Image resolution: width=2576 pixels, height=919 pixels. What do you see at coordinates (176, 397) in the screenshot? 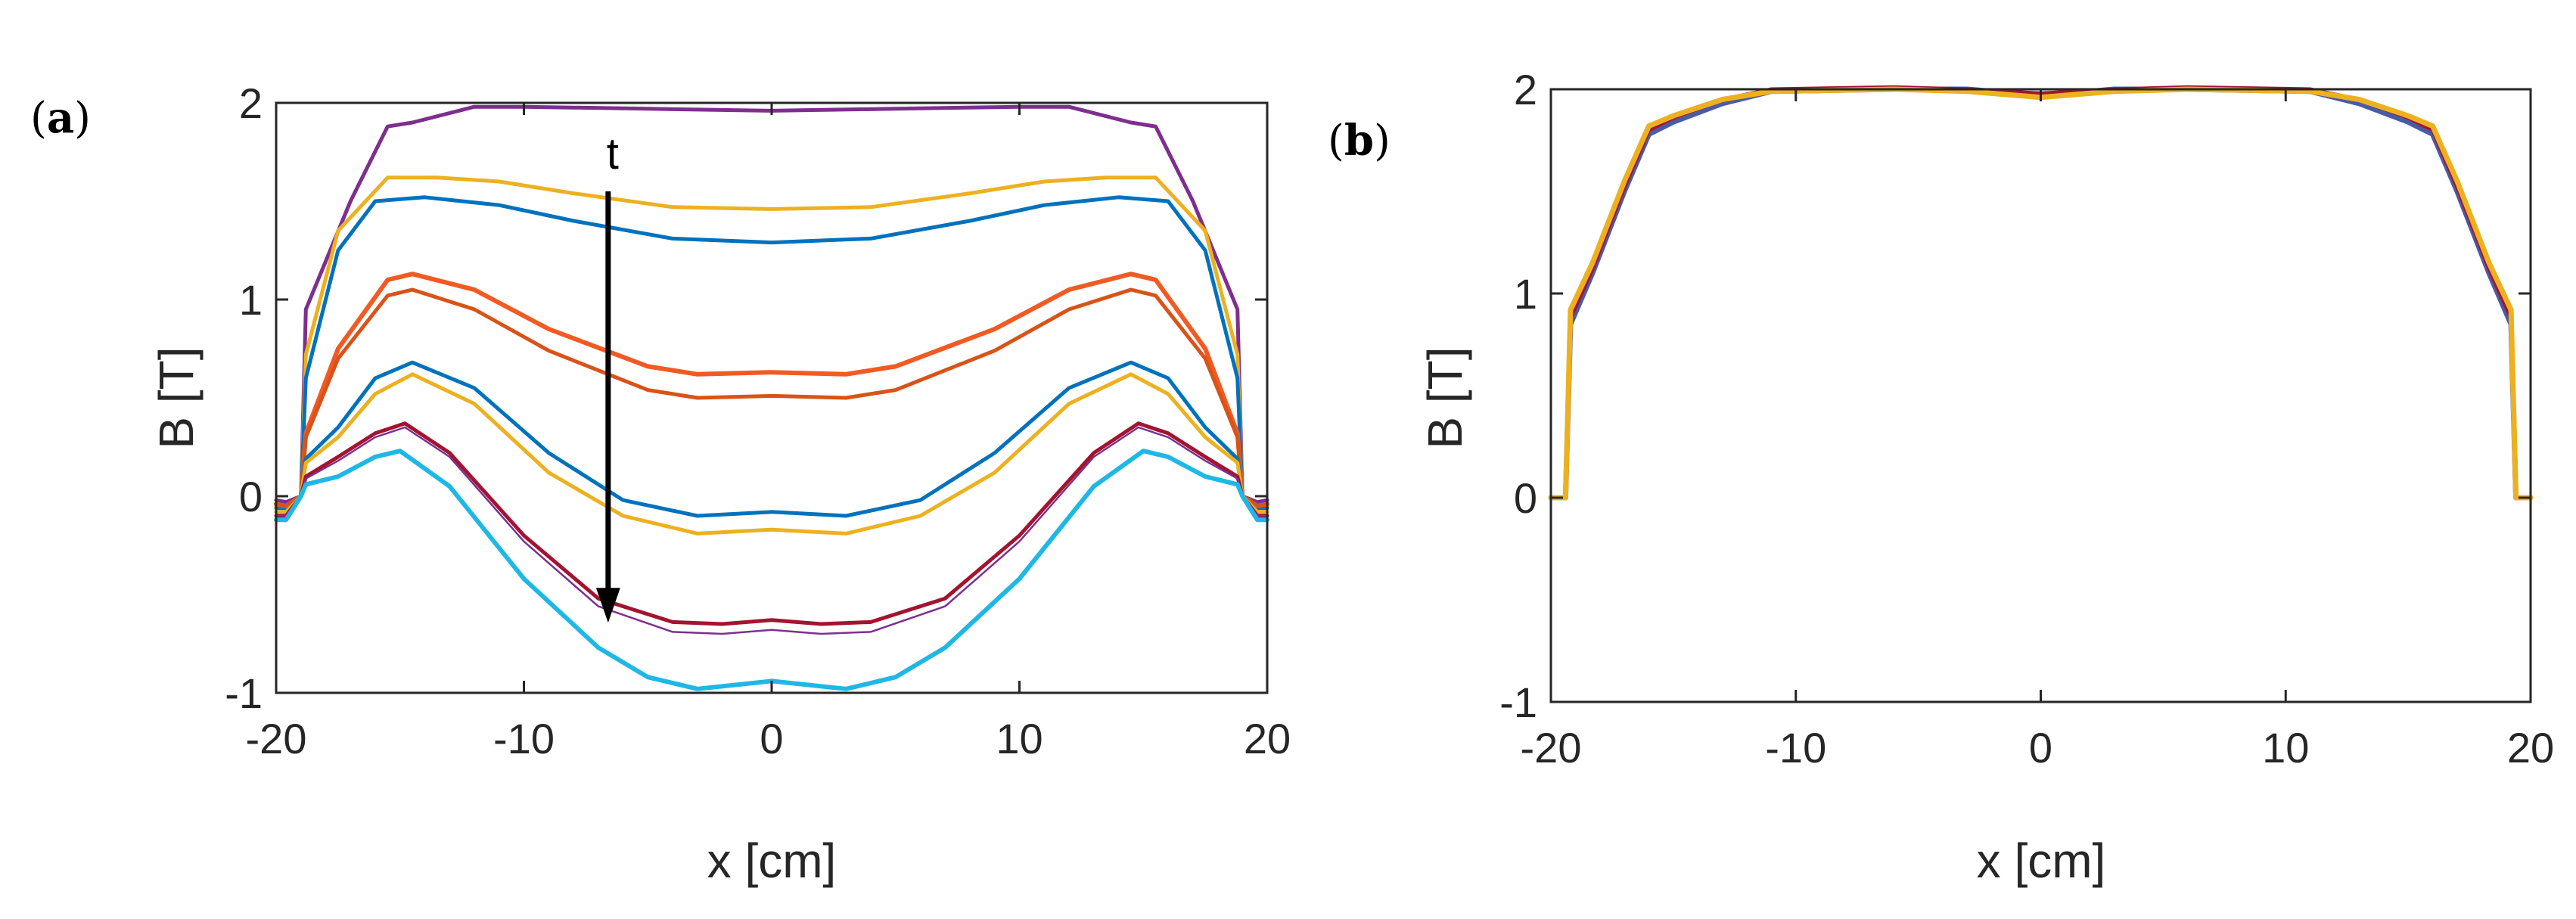
I see `panel-a-ylabel: B [T]` at bounding box center [176, 397].